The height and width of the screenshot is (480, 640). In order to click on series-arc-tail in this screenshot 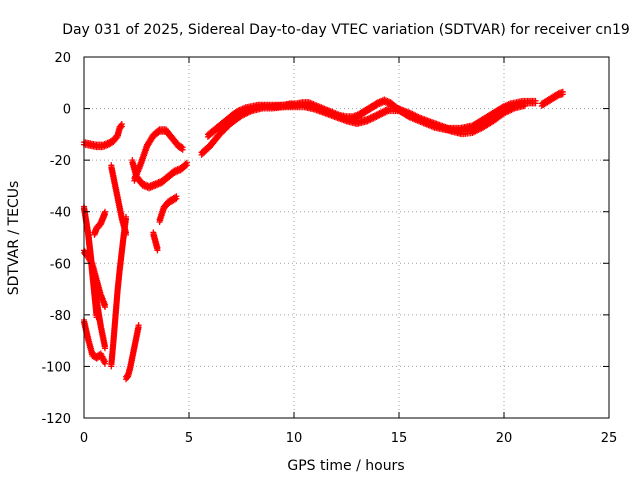, I will do `click(552, 98)`.